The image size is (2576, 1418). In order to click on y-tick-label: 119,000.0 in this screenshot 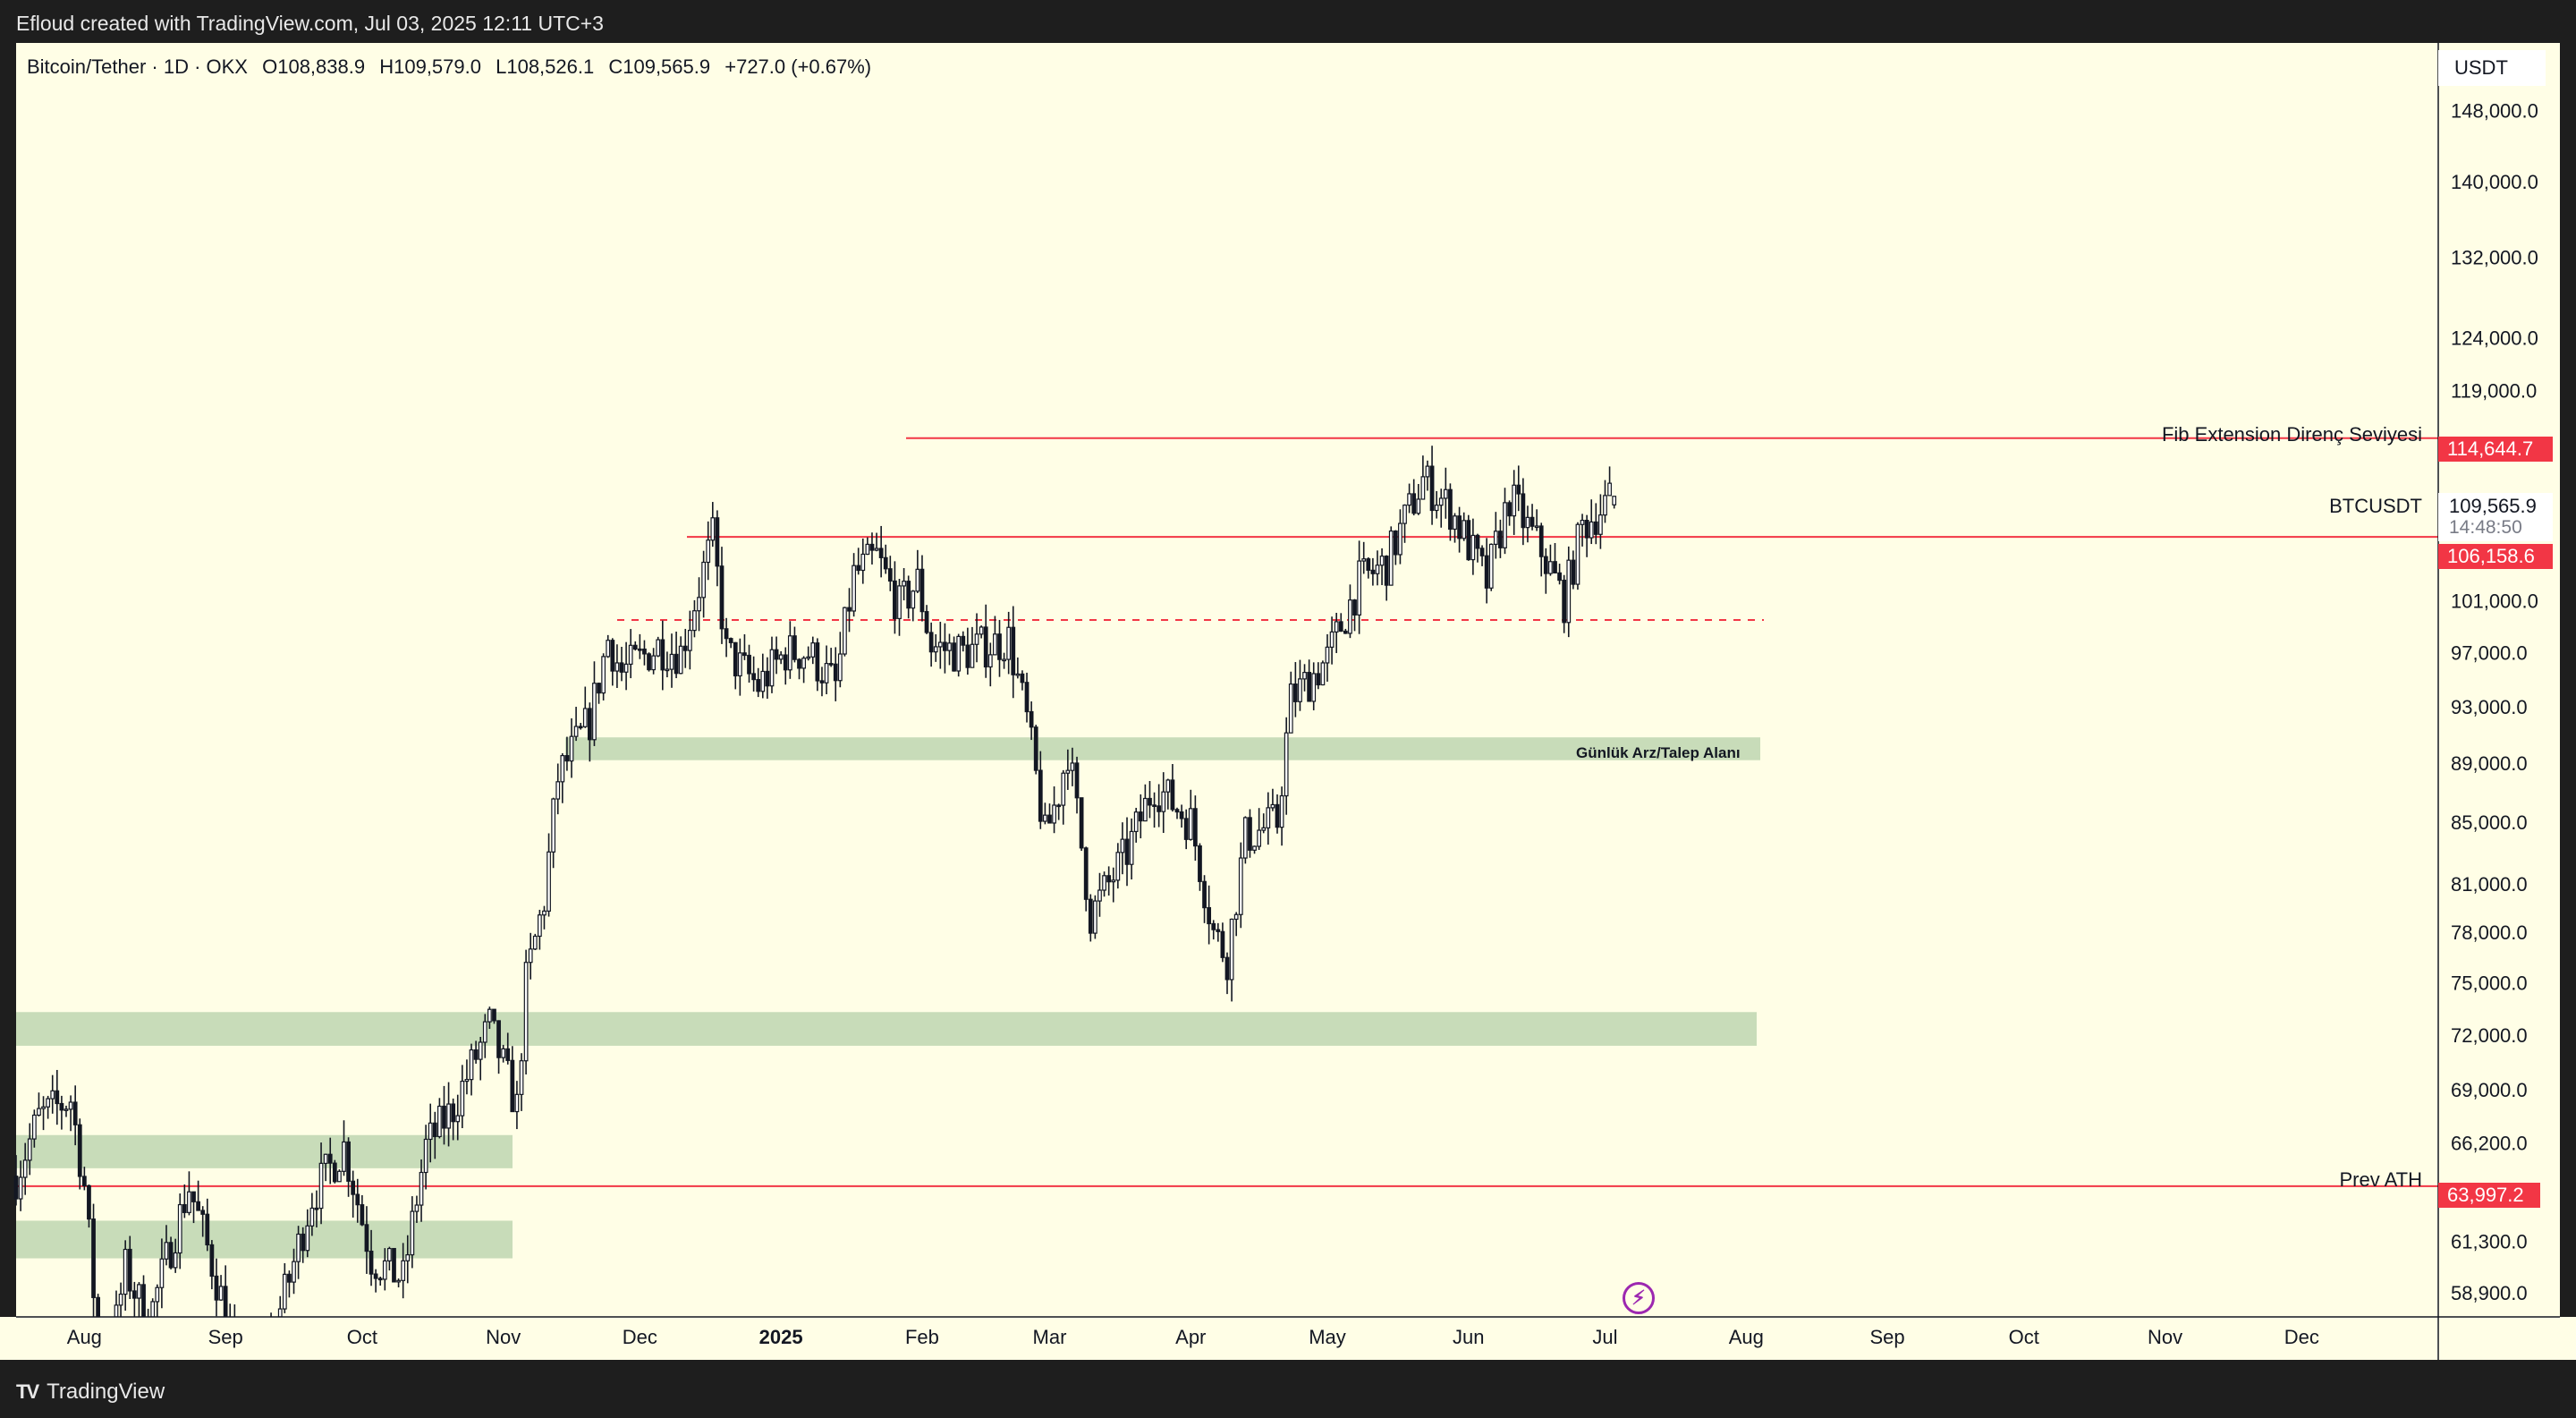, I will do `click(2494, 390)`.